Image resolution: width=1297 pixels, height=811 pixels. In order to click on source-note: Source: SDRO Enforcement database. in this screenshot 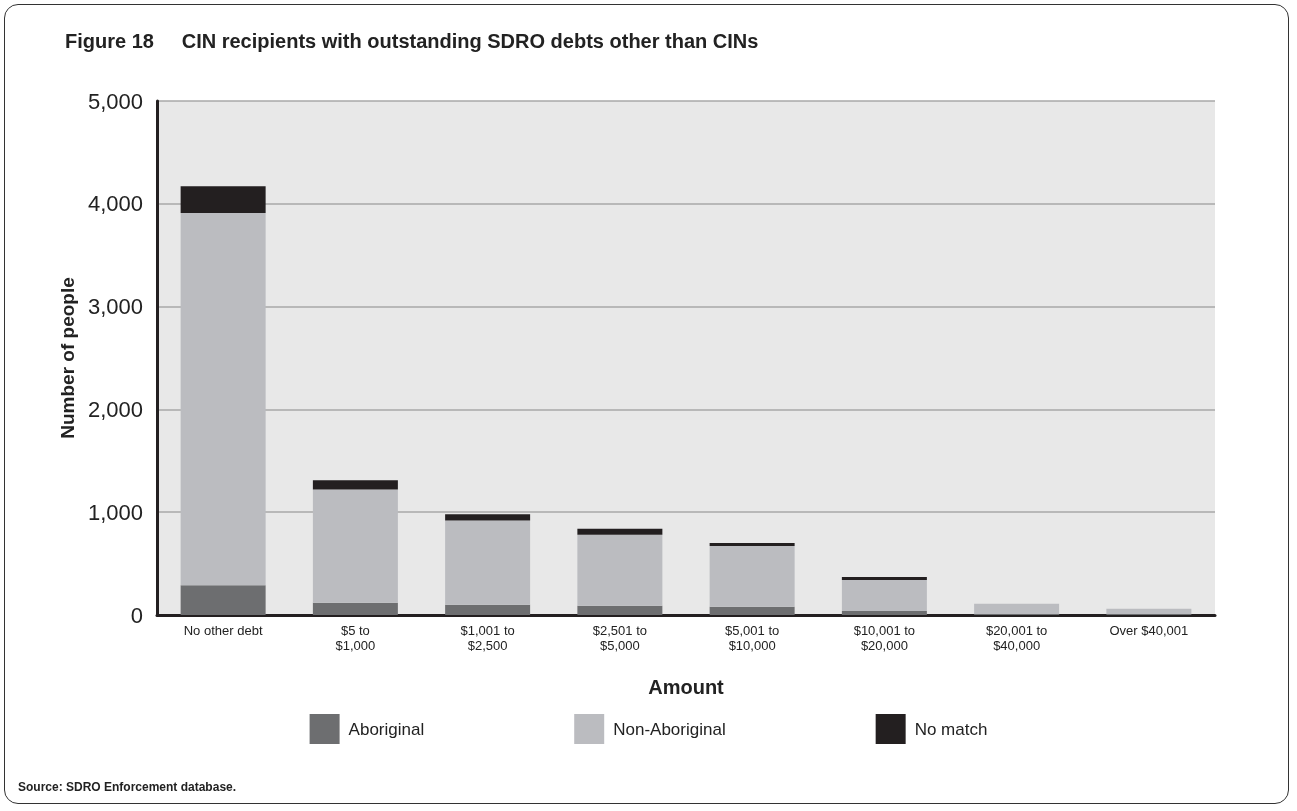, I will do `click(127, 787)`.